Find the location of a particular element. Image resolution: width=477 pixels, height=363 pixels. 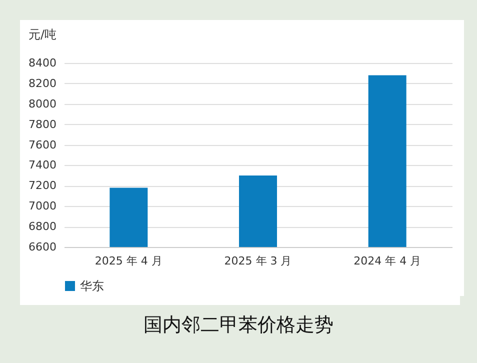

y-tick-label: 7400 is located at coordinates (42, 165).